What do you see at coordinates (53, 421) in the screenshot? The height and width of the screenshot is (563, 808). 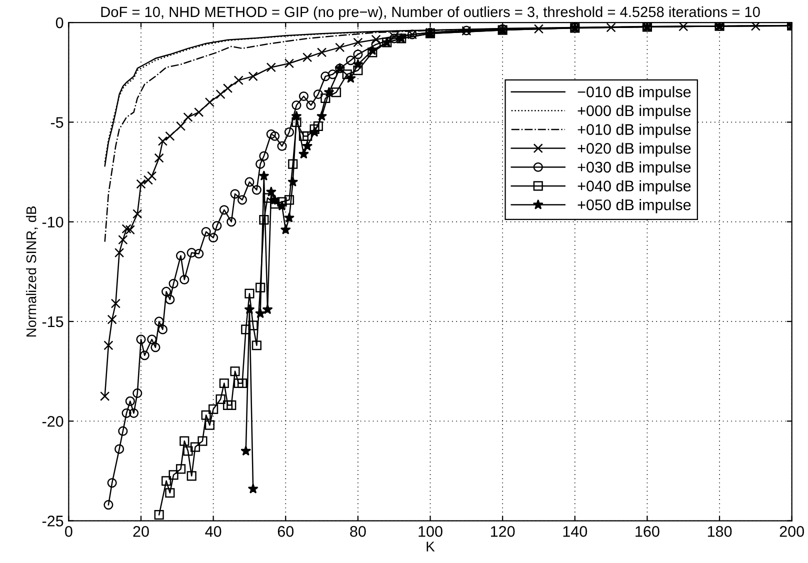 I see `y-tick-label: -20` at bounding box center [53, 421].